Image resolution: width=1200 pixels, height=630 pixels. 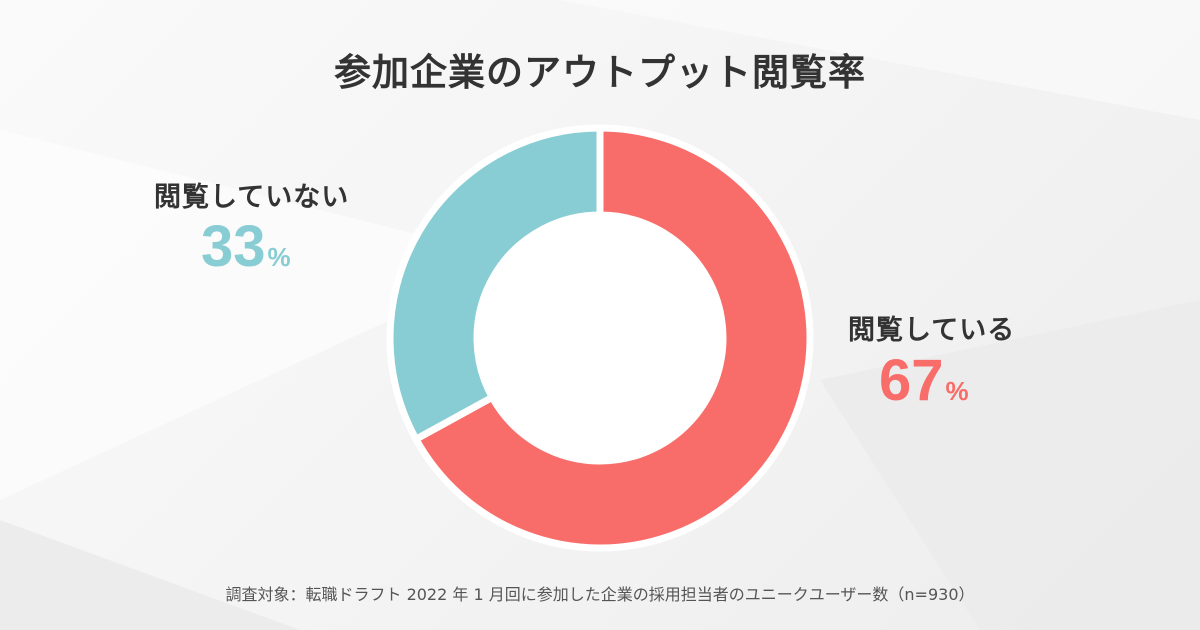 What do you see at coordinates (957, 391) in the screenshot?
I see `slice-value-read-percent: %` at bounding box center [957, 391].